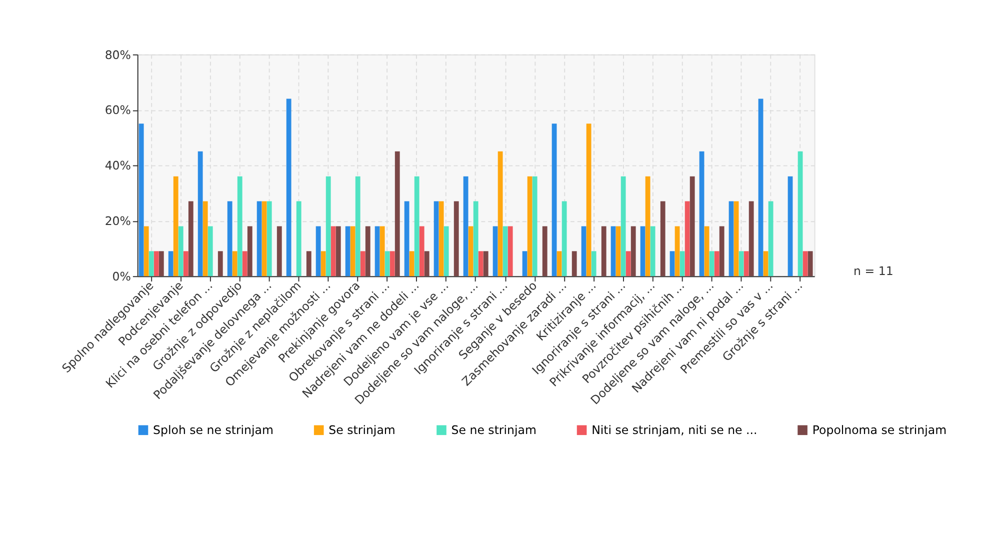  Describe the element at coordinates (213, 430) in the screenshot. I see `legend-label: Sploh se ne strinjam` at that location.